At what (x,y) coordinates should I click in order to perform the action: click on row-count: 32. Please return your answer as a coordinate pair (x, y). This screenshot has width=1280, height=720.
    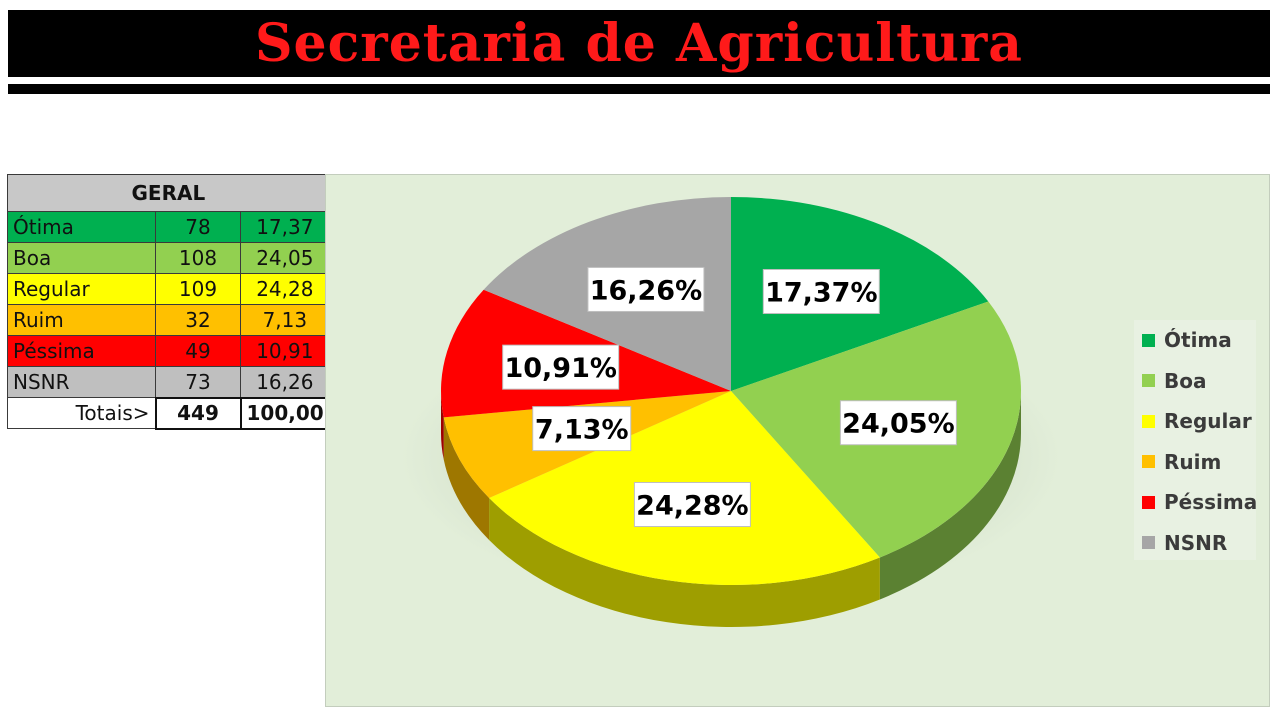
    Looking at the image, I should click on (198, 320).